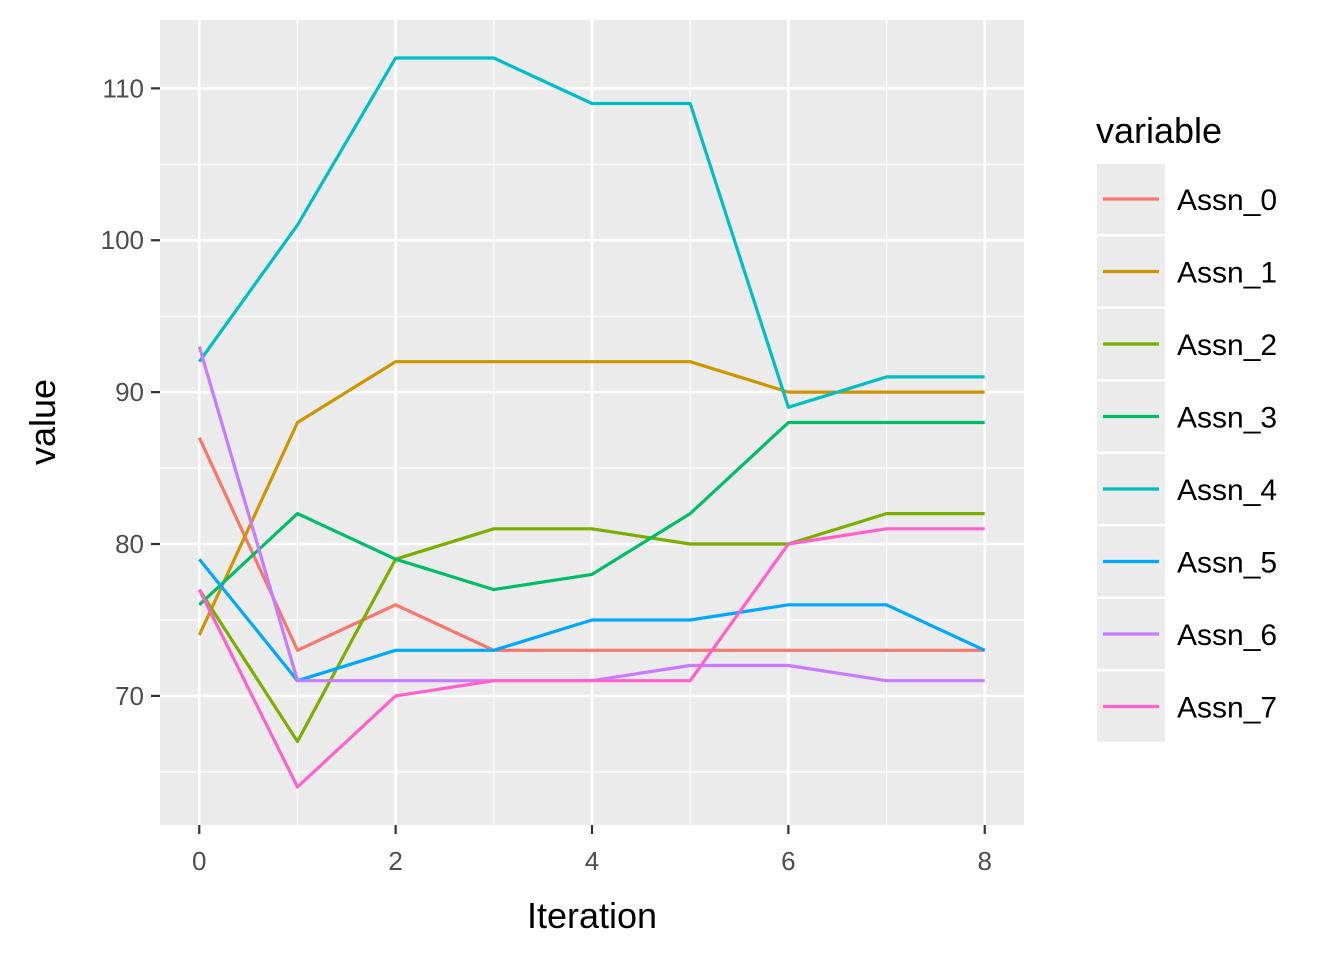  What do you see at coordinates (122, 240) in the screenshot?
I see `y-tick-label: 100` at bounding box center [122, 240].